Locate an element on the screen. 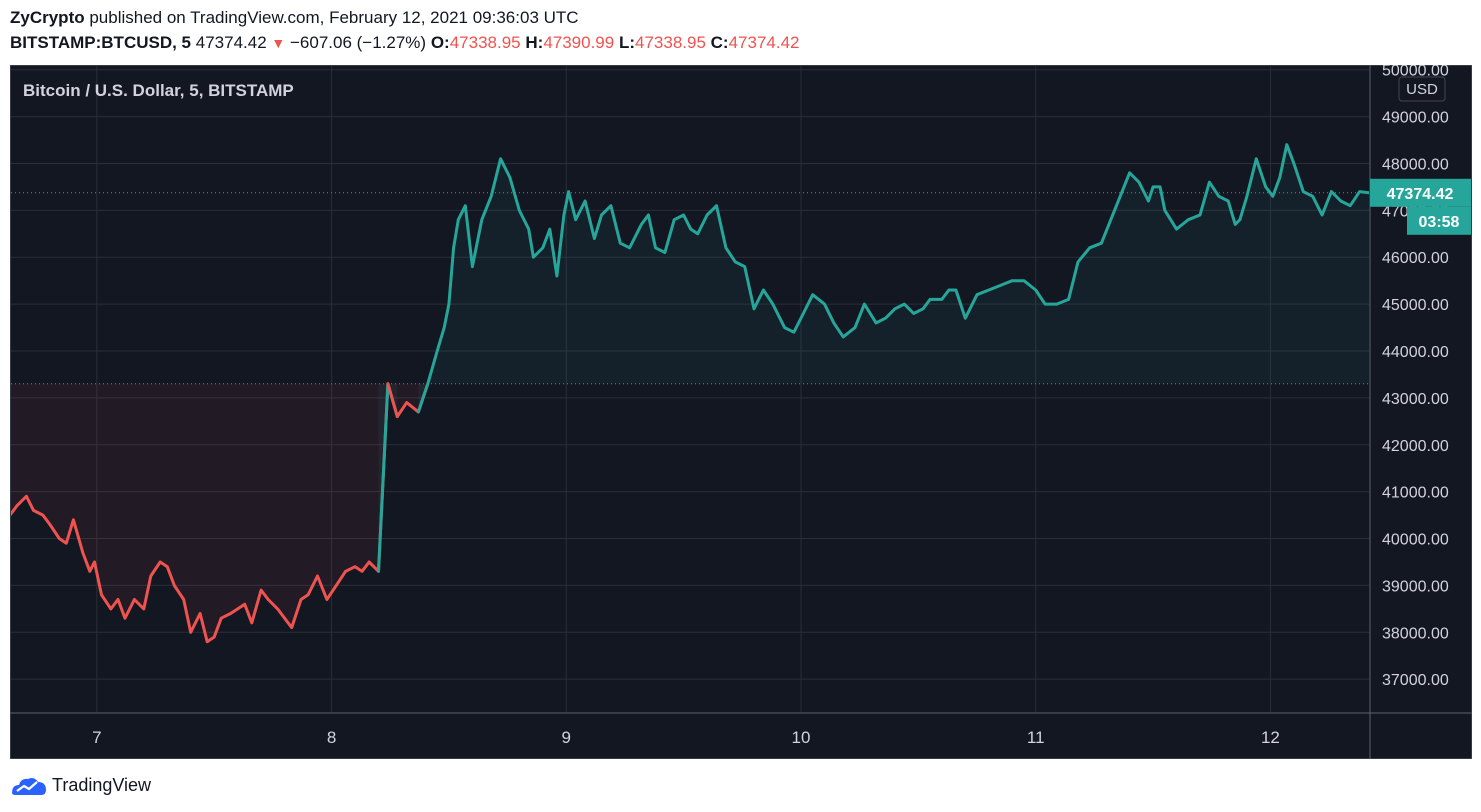 Image resolution: width=1481 pixels, height=812 pixels. publisher-name: ZyCrypto is located at coordinates (47, 17).